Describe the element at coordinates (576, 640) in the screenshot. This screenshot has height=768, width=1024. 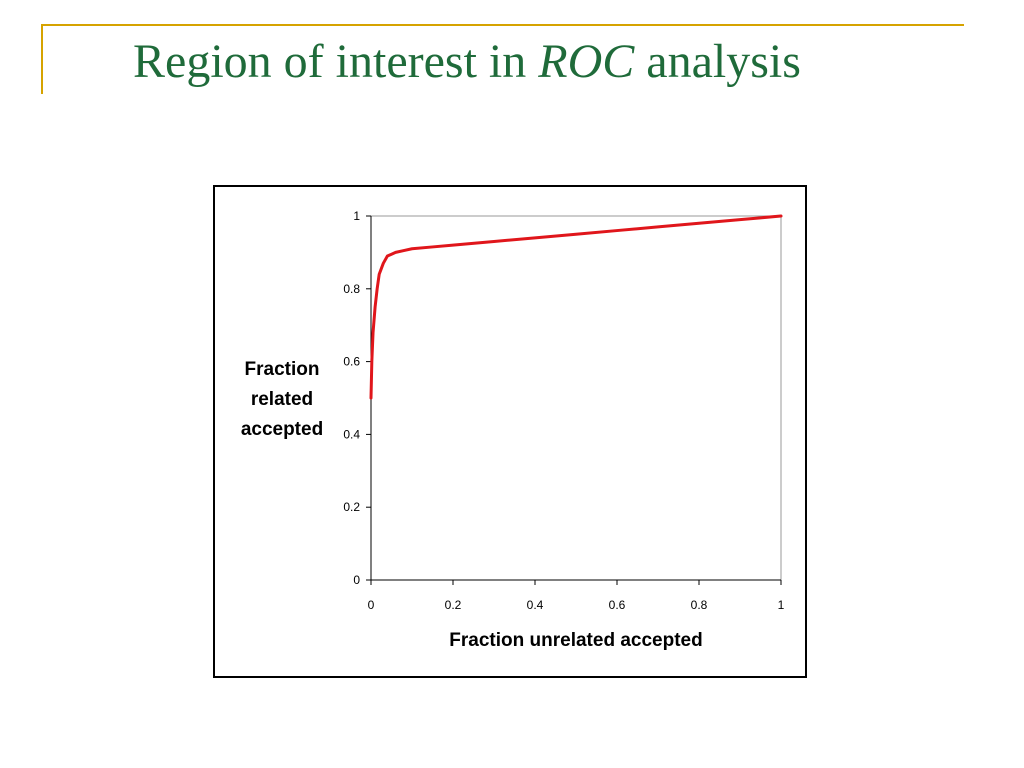
I see `x-axis-label: Fraction unrelated accepted` at that location.